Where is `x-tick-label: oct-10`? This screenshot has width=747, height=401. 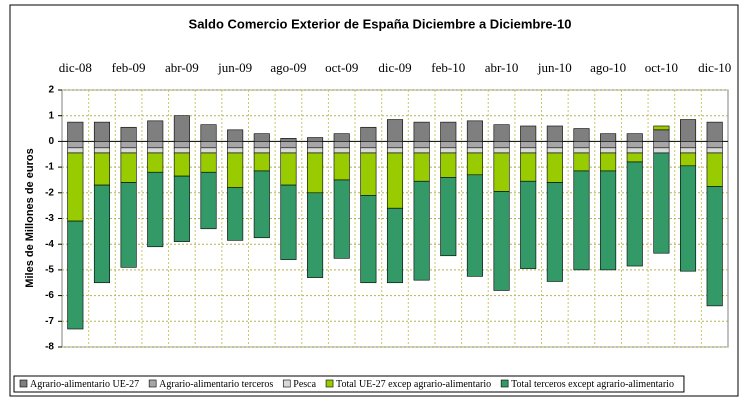 x-tick-label: oct-10 is located at coordinates (661, 67).